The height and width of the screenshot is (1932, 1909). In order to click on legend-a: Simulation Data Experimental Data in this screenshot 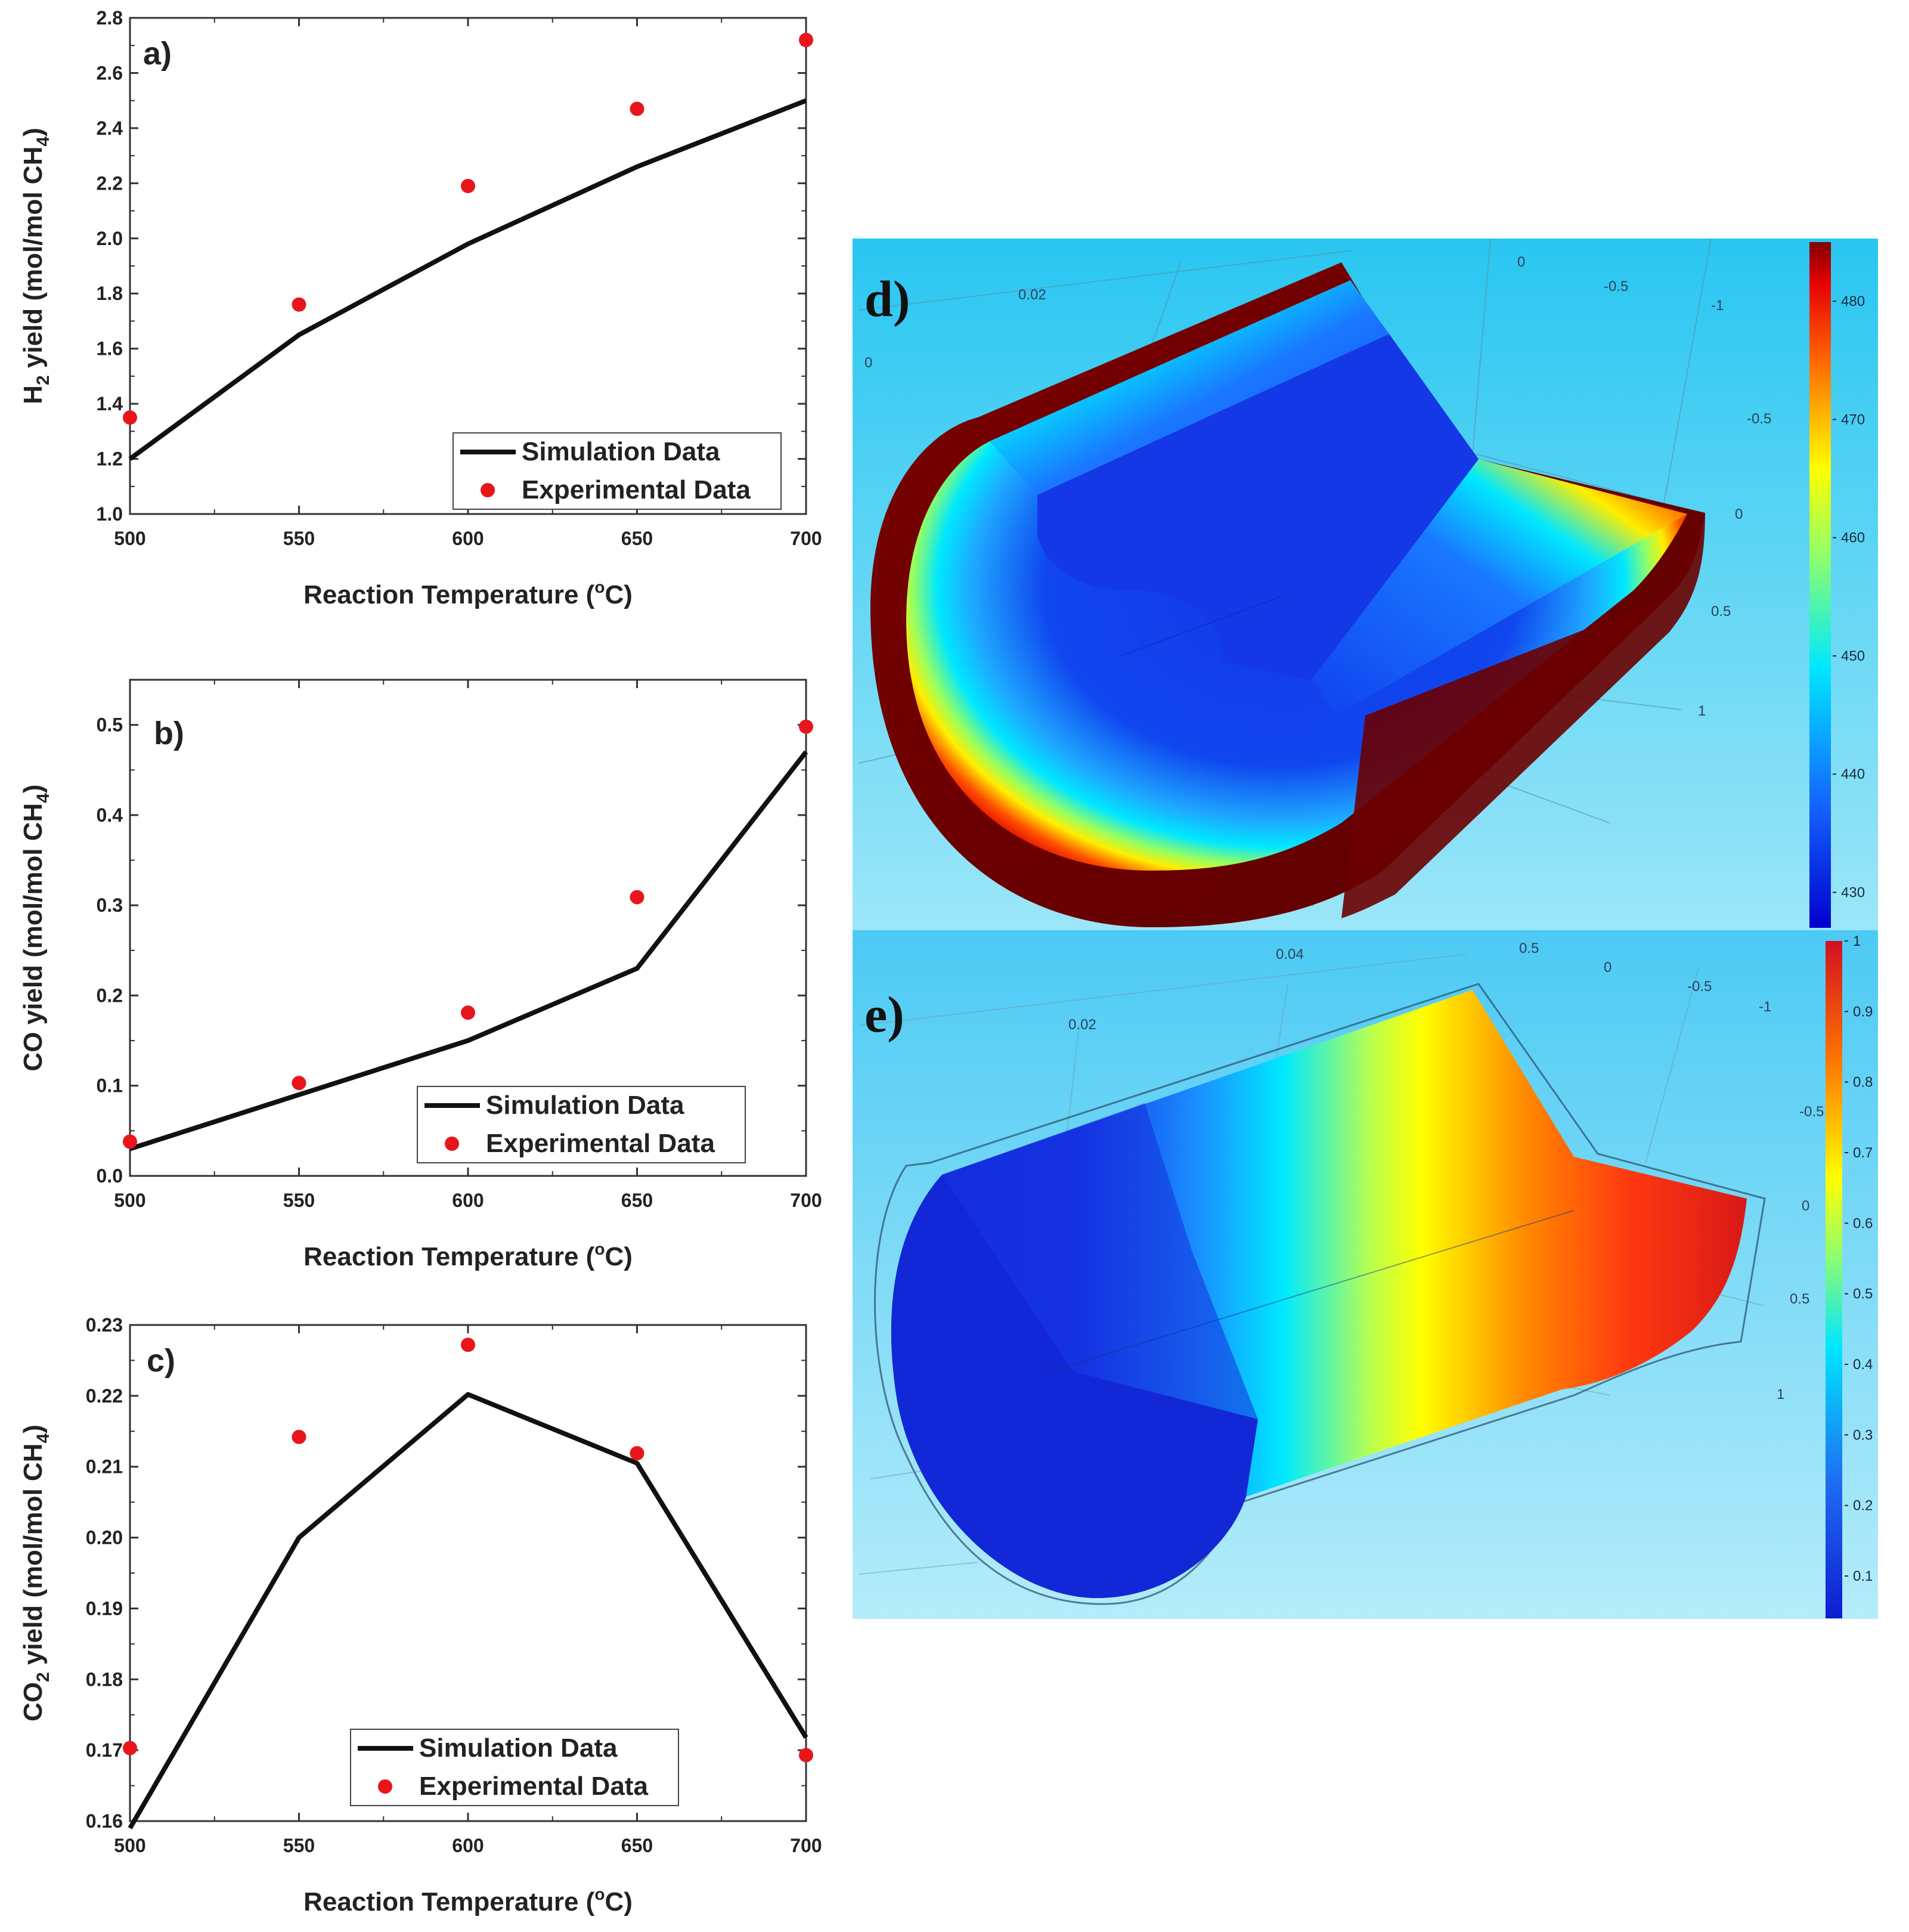, I will do `click(617, 471)`.